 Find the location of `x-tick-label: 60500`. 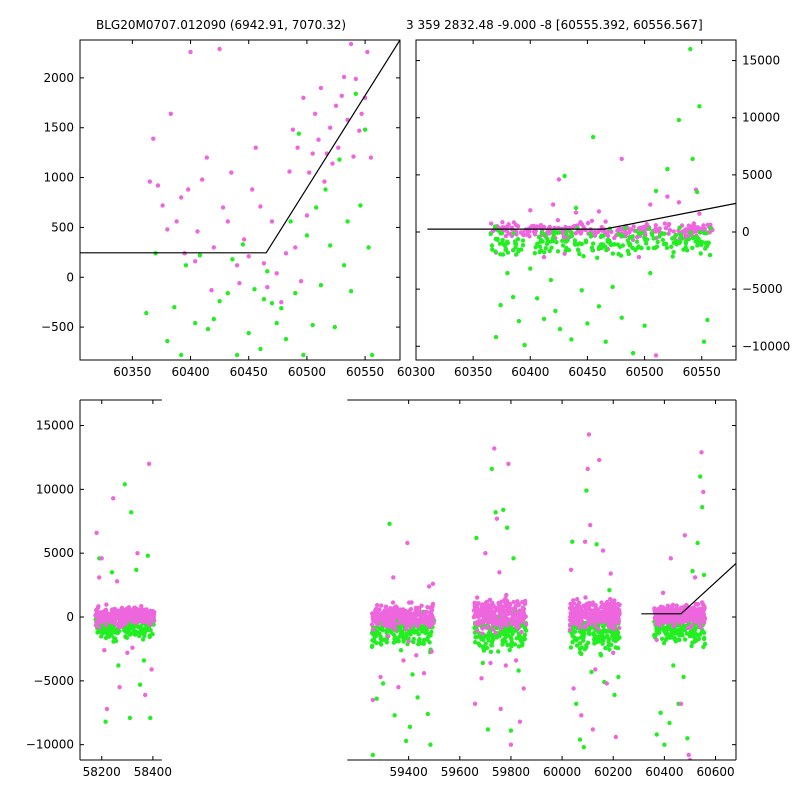

x-tick-label: 60500 is located at coordinates (307, 372).